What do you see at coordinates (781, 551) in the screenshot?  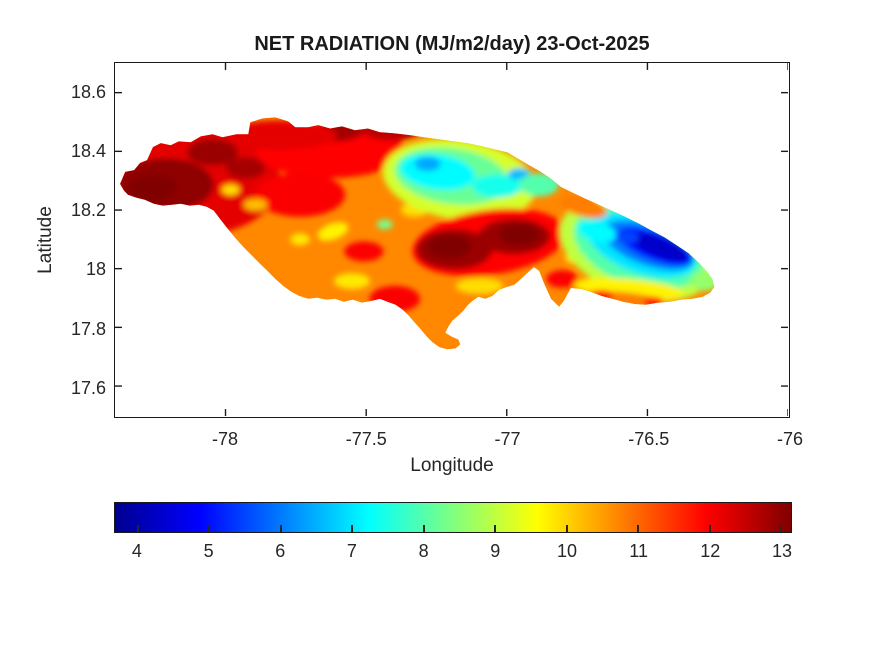 I see `colorbar-tick-label: 13` at bounding box center [781, 551].